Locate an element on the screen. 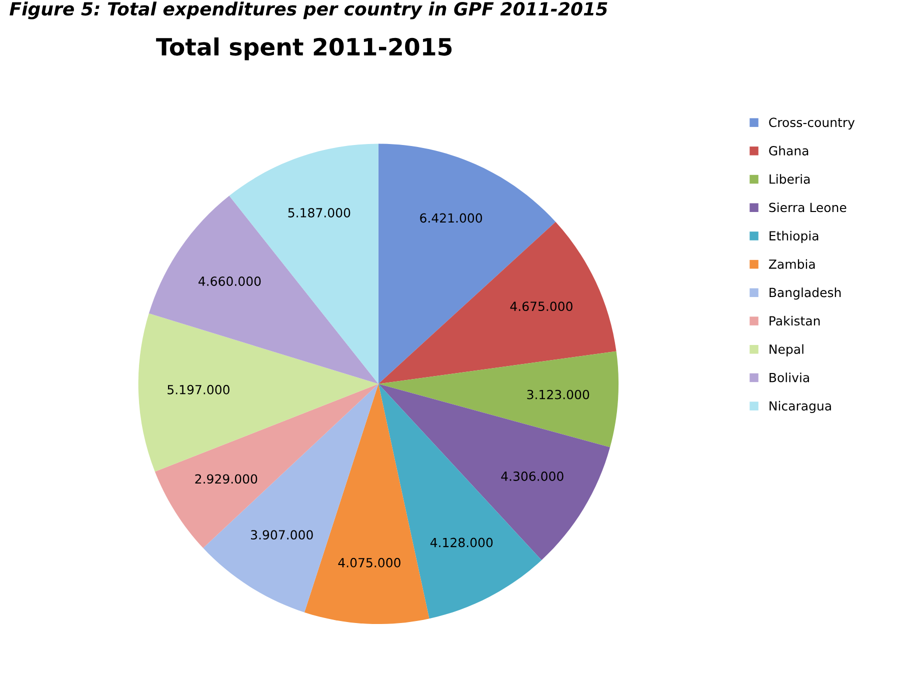 The width and height of the screenshot is (923, 698). legend-label: Ethiopia is located at coordinates (794, 236).